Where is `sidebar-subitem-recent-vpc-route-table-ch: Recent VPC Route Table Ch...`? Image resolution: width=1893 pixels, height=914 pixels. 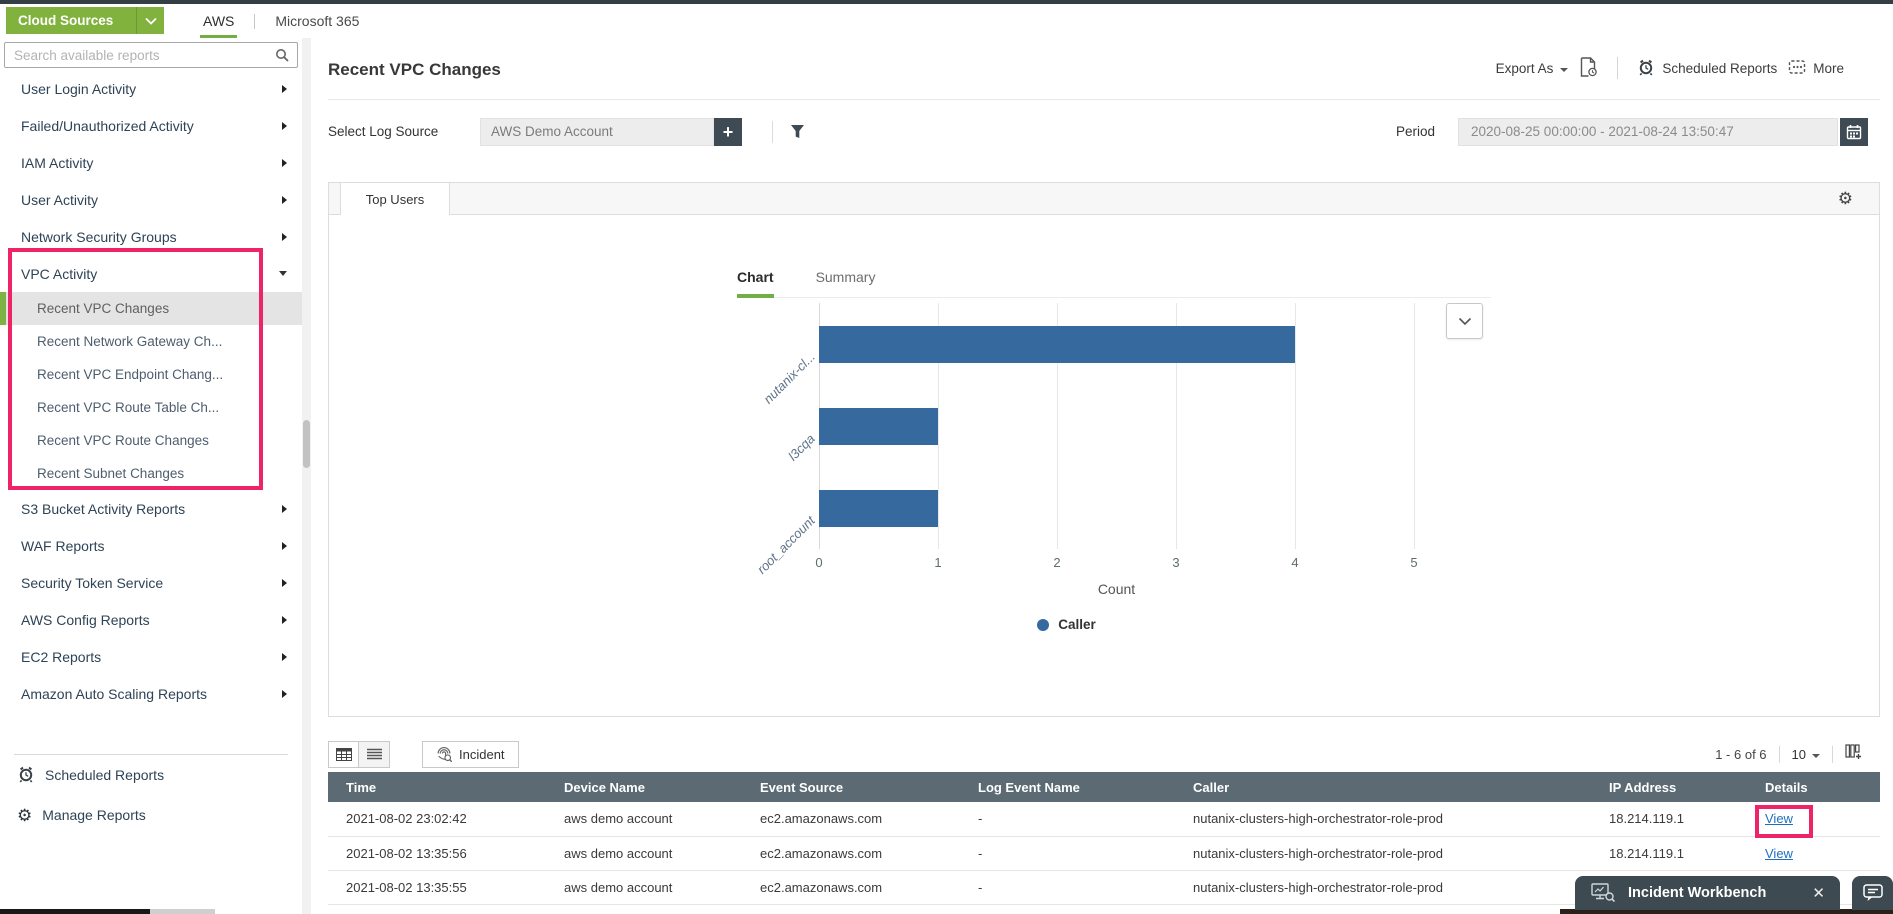
sidebar-subitem-recent-vpc-route-table-ch: Recent VPC Route Table Ch... is located at coordinates (128, 407).